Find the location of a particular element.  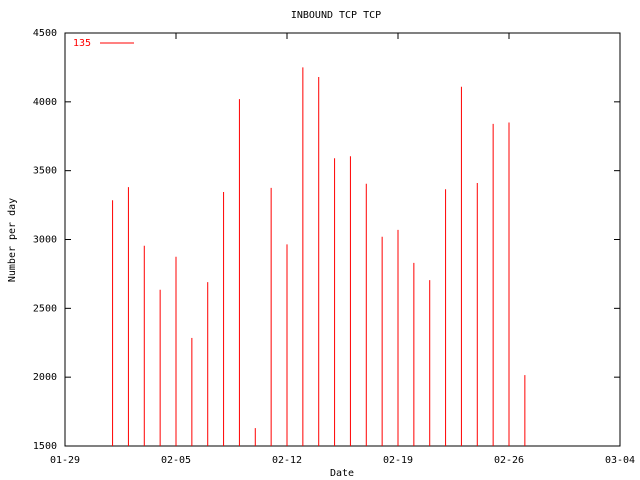

x-tick-label: 02-12 is located at coordinates (287, 460).